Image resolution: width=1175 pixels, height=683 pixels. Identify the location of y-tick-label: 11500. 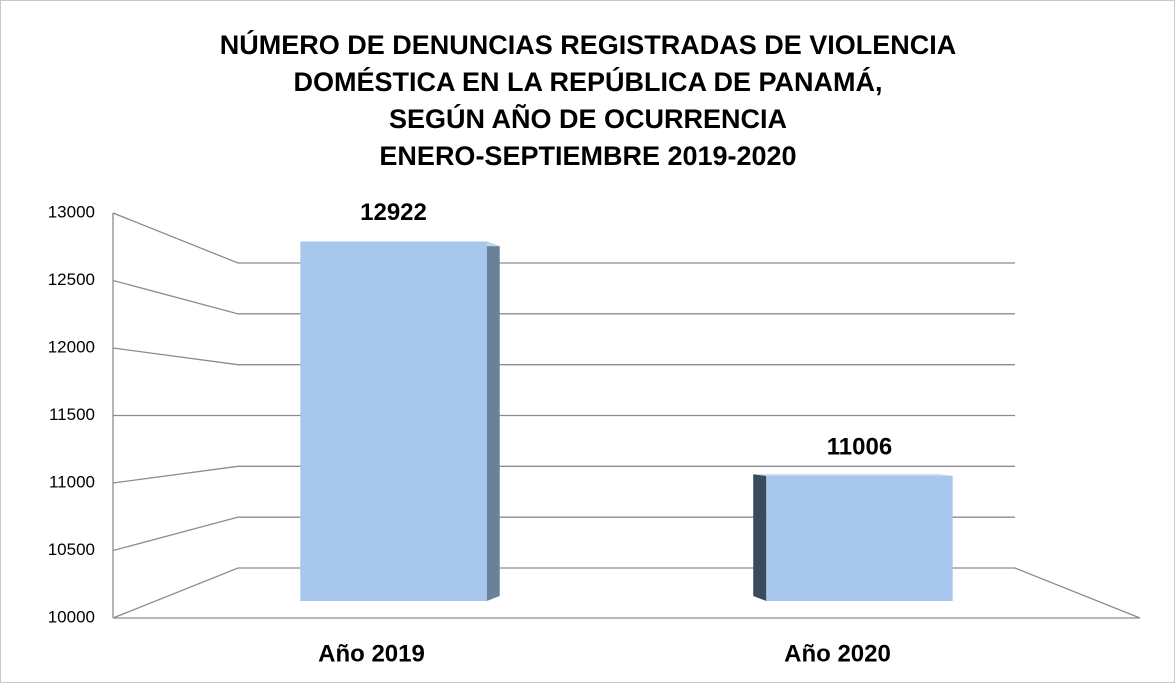
(72, 414).